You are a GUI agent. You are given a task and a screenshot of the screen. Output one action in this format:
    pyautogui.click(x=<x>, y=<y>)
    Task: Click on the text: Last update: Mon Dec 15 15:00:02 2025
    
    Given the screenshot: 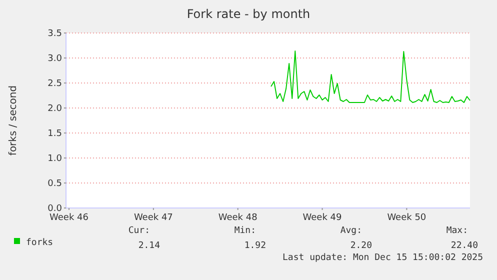 What is the action you would take?
    pyautogui.click(x=382, y=258)
    